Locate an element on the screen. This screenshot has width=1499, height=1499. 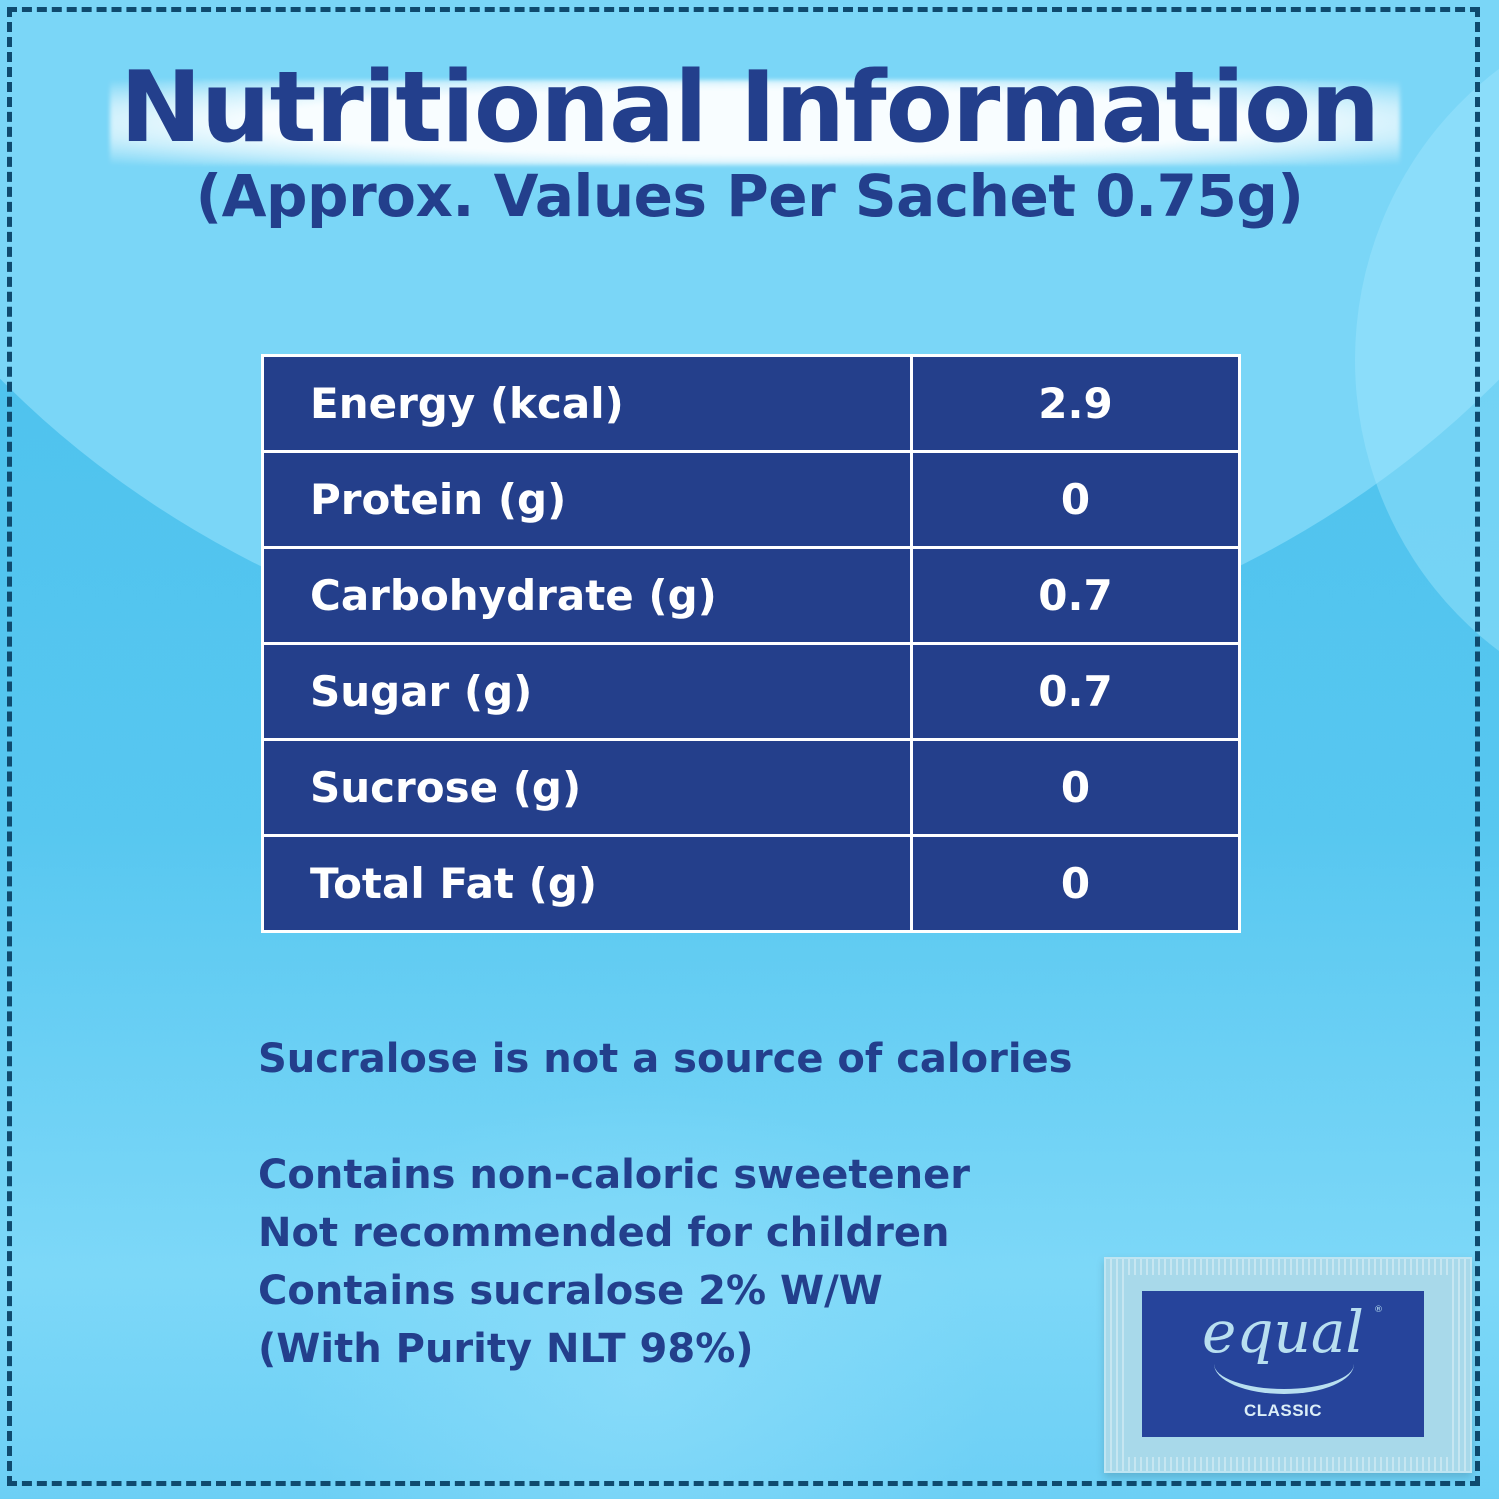
nutrient-label: Protein (g) is located at coordinates (587, 499).